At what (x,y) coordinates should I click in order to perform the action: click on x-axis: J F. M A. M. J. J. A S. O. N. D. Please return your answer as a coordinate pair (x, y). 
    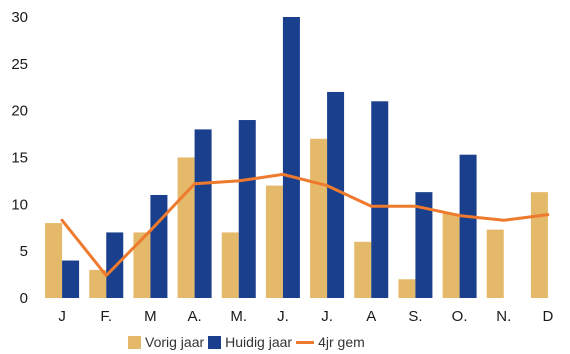
    Looking at the image, I should click on (305, 316).